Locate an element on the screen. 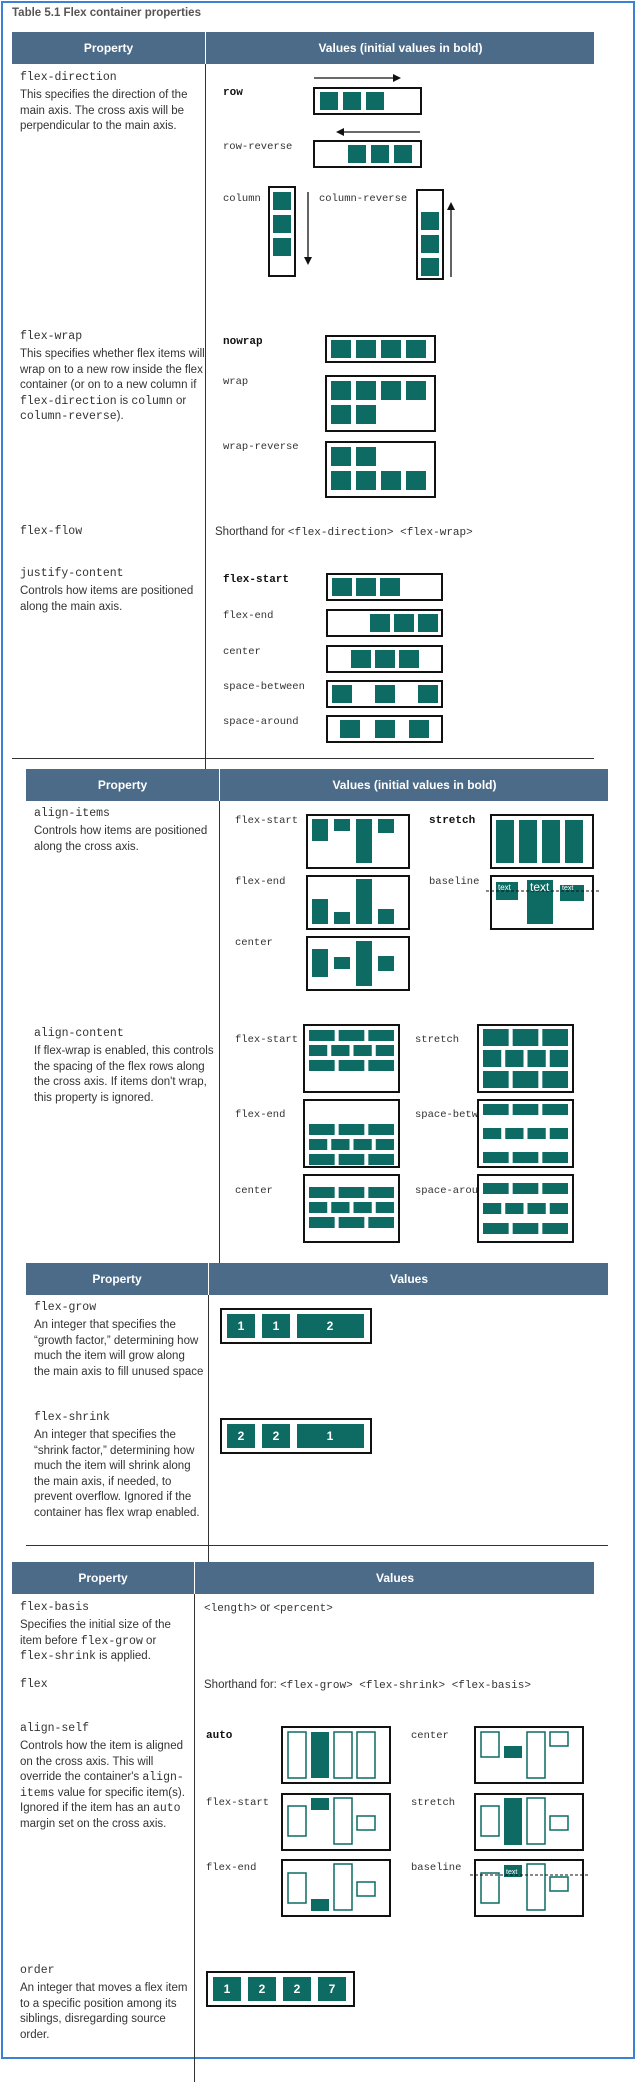 The image size is (636, 2082). table-caption: Table 5.1 Flex container properties is located at coordinates (106, 13).